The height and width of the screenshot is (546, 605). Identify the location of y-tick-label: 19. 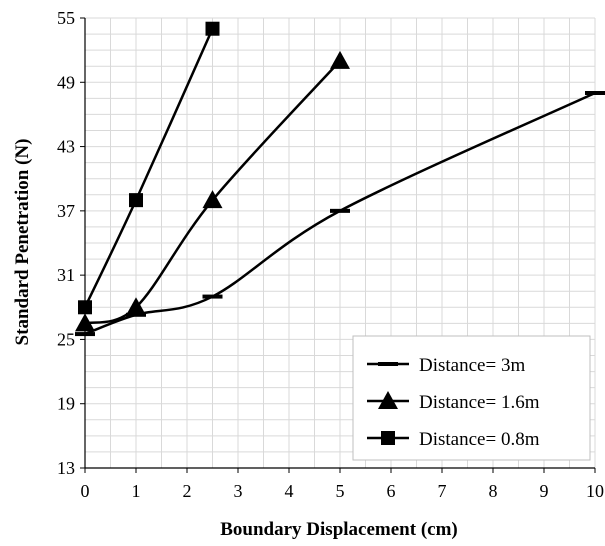
(66, 404).